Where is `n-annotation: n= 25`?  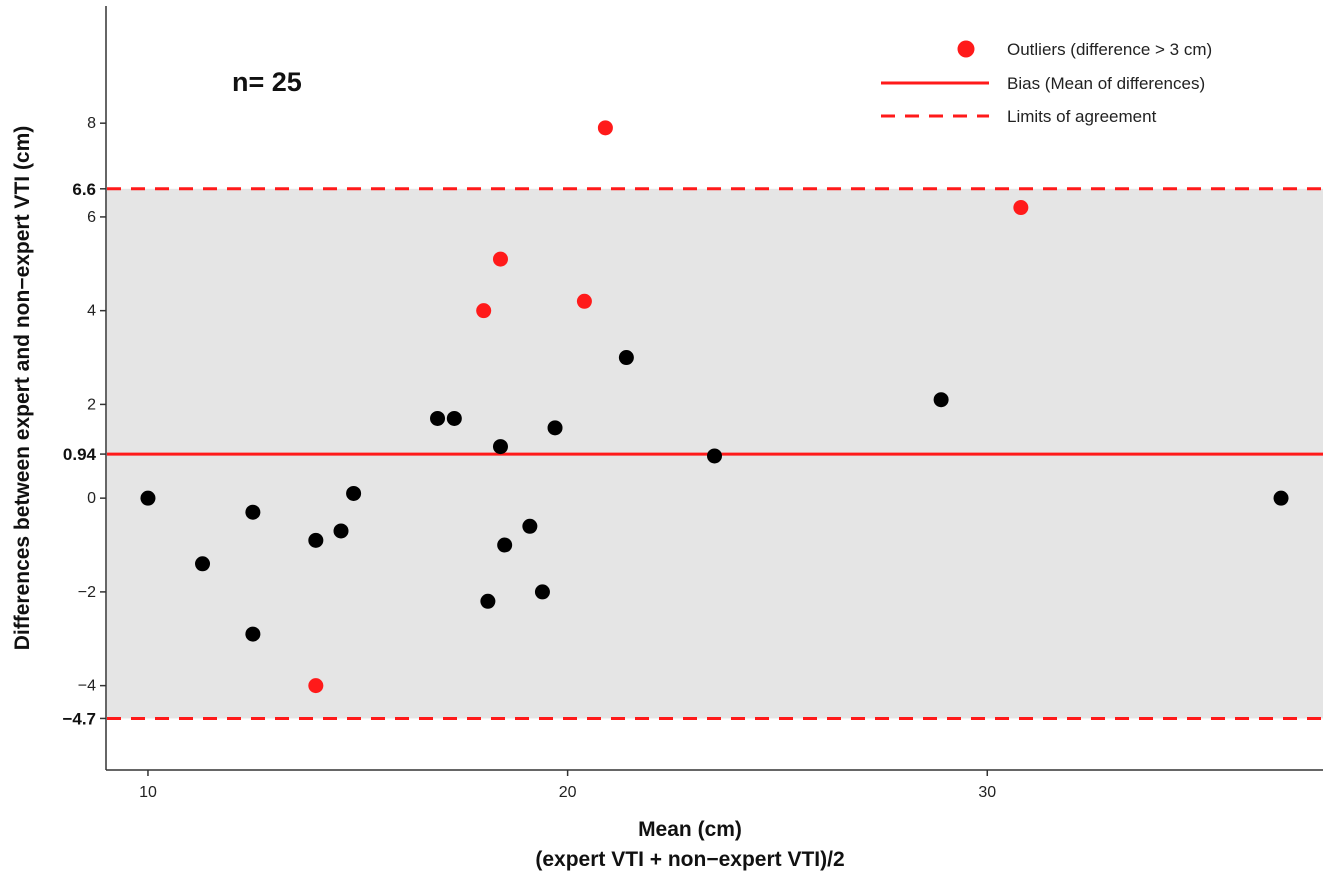 n-annotation: n= 25 is located at coordinates (267, 82).